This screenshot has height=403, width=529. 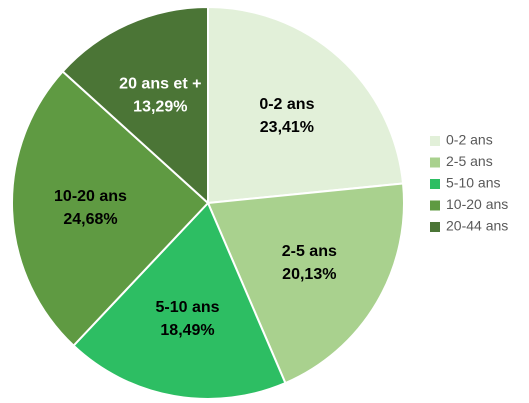 I want to click on legend-label: 2-5 ans, so click(x=469, y=161).